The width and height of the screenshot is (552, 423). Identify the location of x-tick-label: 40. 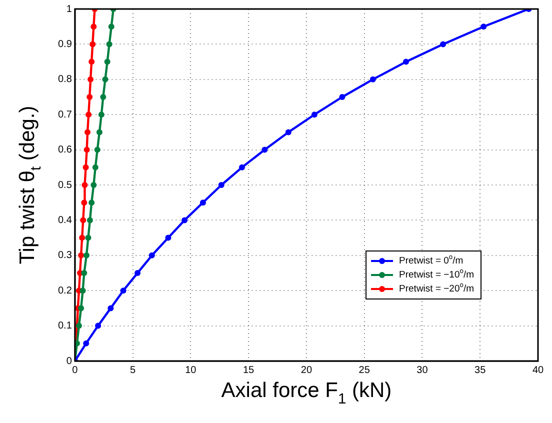
(538, 370).